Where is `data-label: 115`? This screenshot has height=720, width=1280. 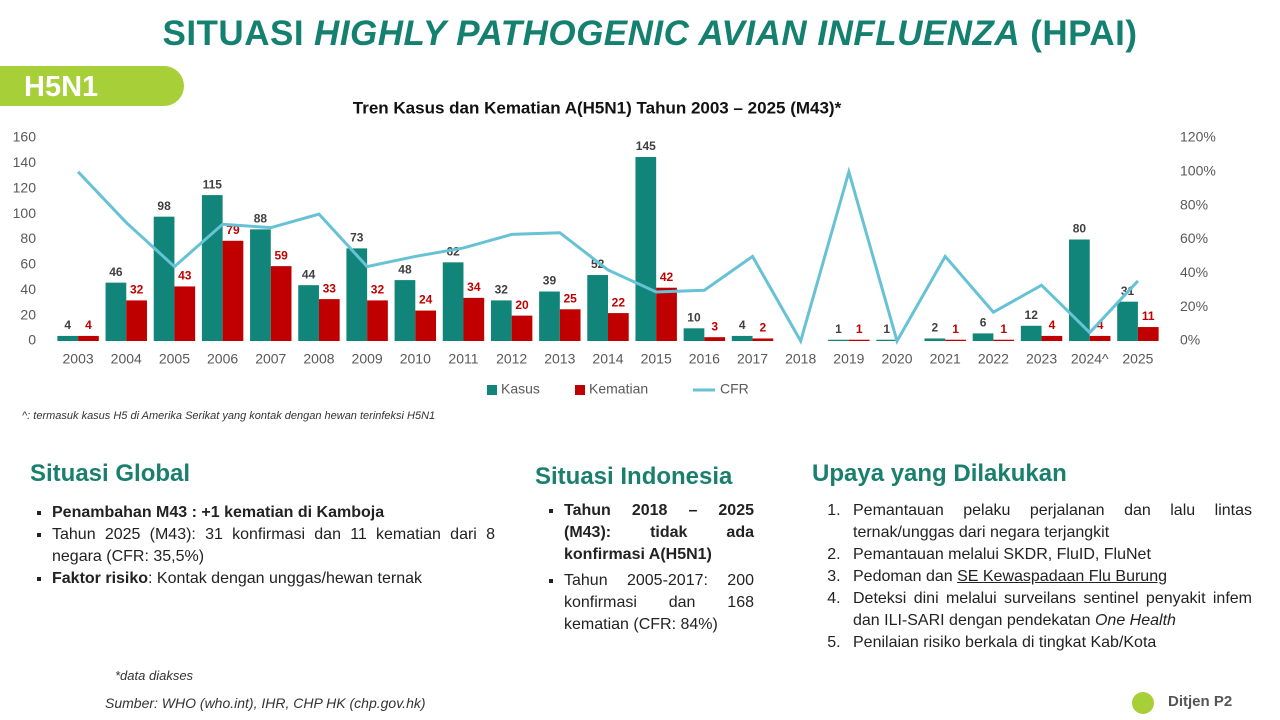 data-label: 115 is located at coordinates (213, 184).